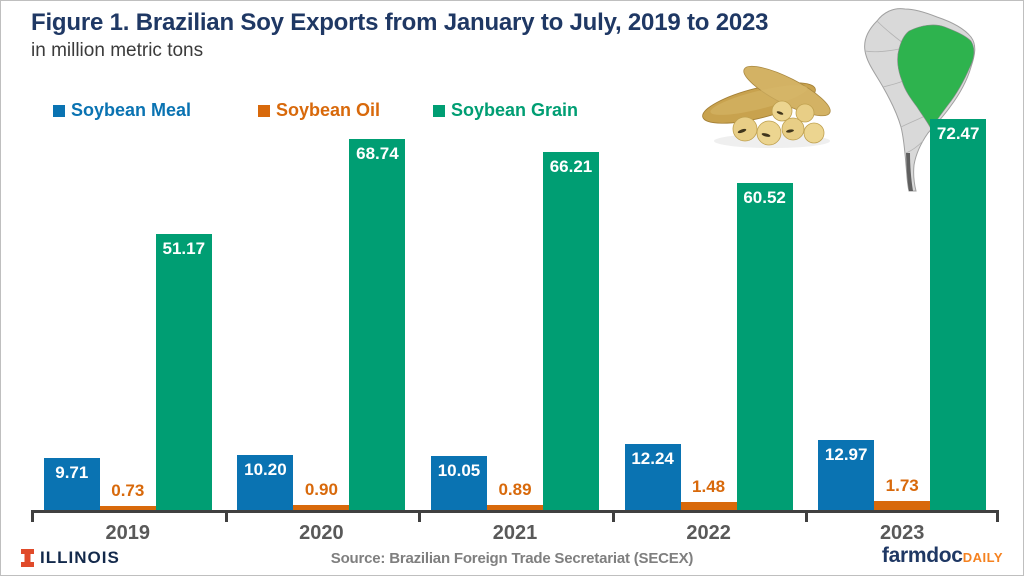 Image resolution: width=1024 pixels, height=576 pixels. What do you see at coordinates (515, 489) in the screenshot?
I see `value-label-soybean-oil-2021: 0.89` at bounding box center [515, 489].